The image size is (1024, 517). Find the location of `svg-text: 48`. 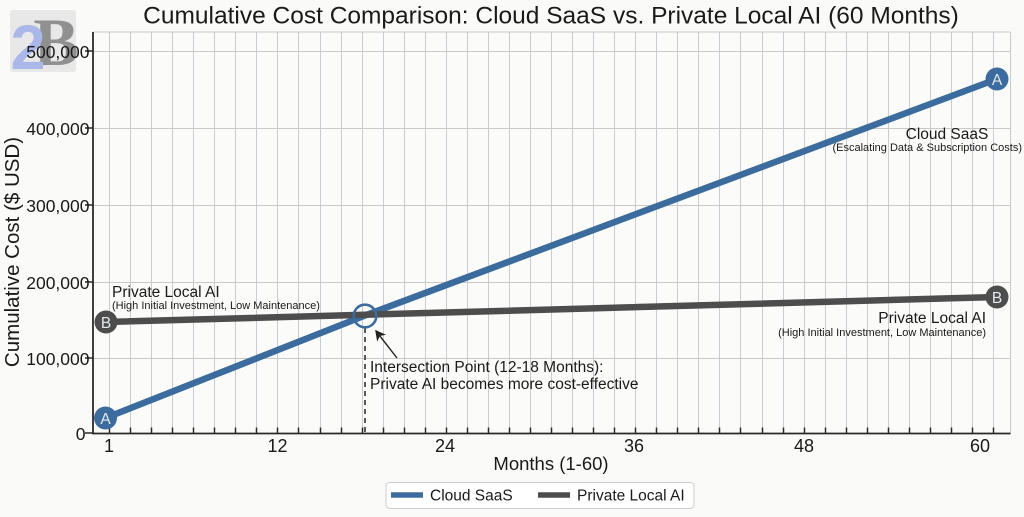

svg-text: 48 is located at coordinates (804, 446).